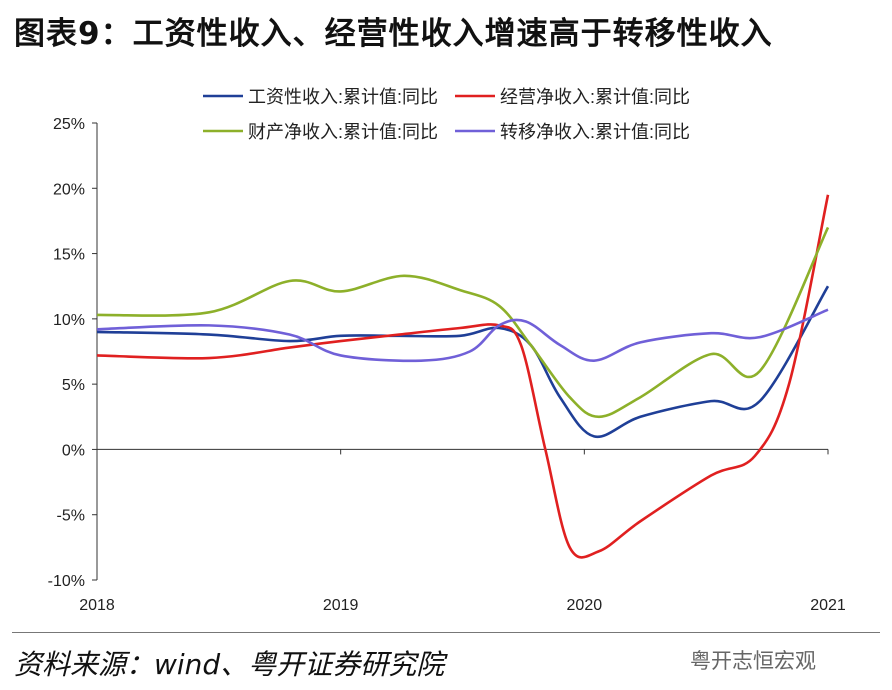  What do you see at coordinates (97, 605) in the screenshot?
I see `x-tick-label: 2018` at bounding box center [97, 605].